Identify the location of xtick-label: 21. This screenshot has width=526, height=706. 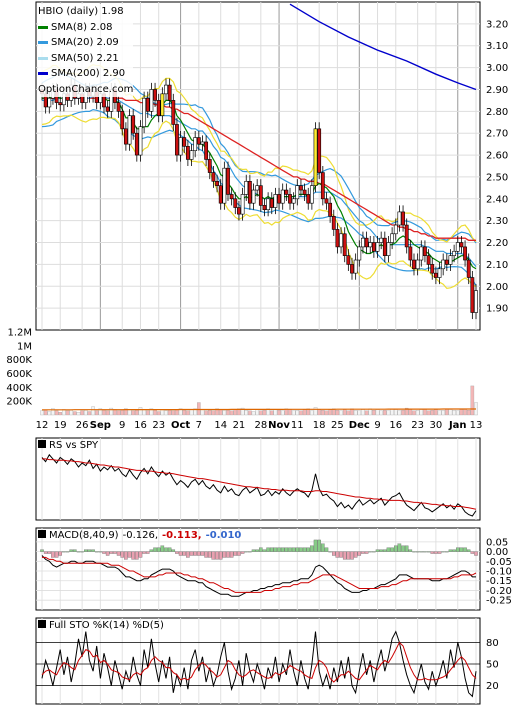
(239, 425).